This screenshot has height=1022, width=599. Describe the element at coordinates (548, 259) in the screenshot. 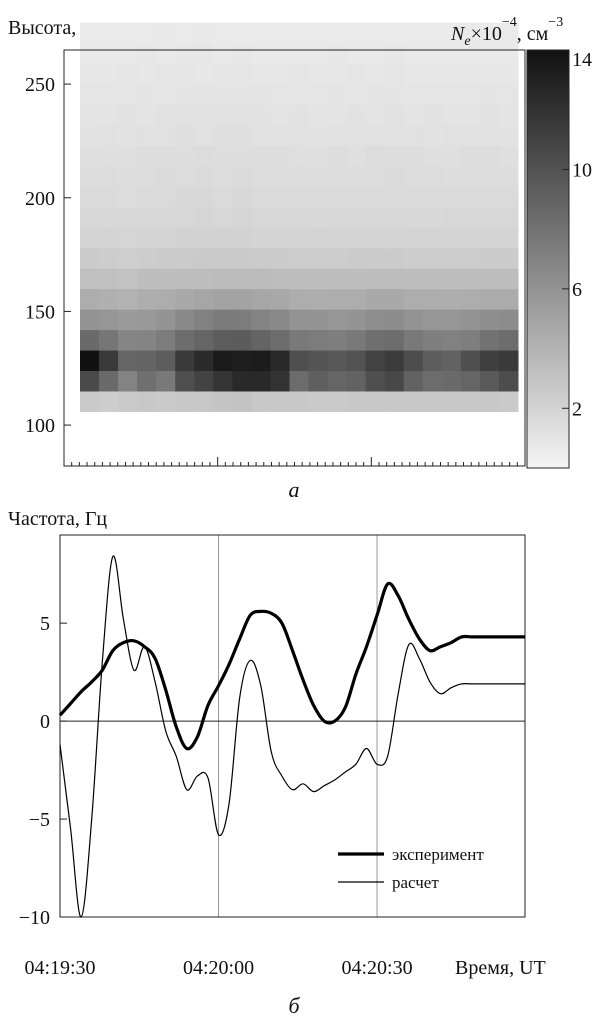

I see `colorbar` at that location.